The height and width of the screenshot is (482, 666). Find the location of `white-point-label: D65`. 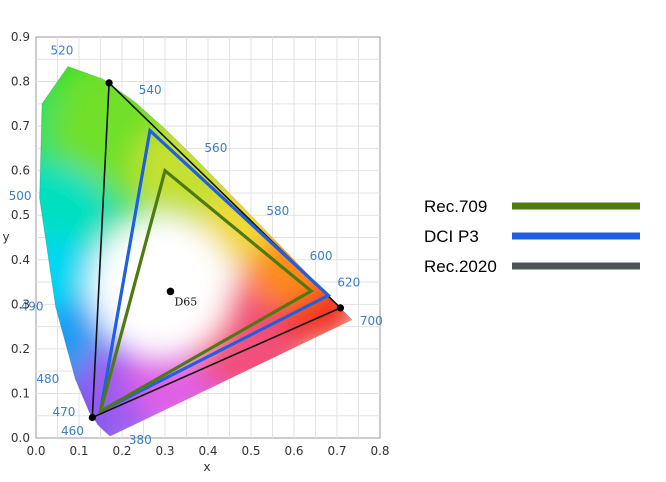

white-point-label: D65 is located at coordinates (185, 301).